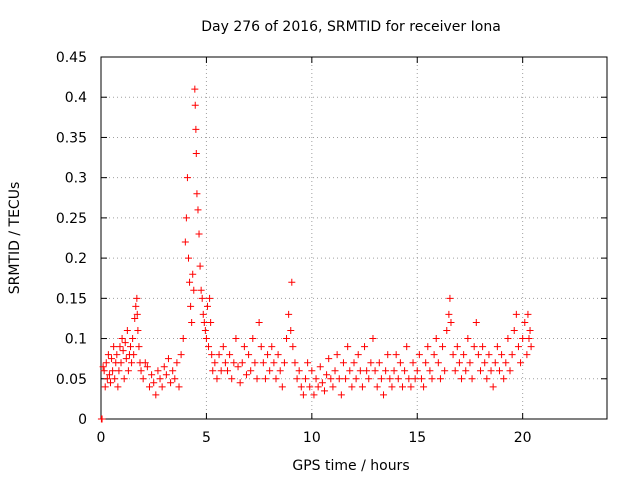 The image size is (640, 480). Describe the element at coordinates (350, 466) in the screenshot. I see `x-axis-label: GPS time / hours` at that location.